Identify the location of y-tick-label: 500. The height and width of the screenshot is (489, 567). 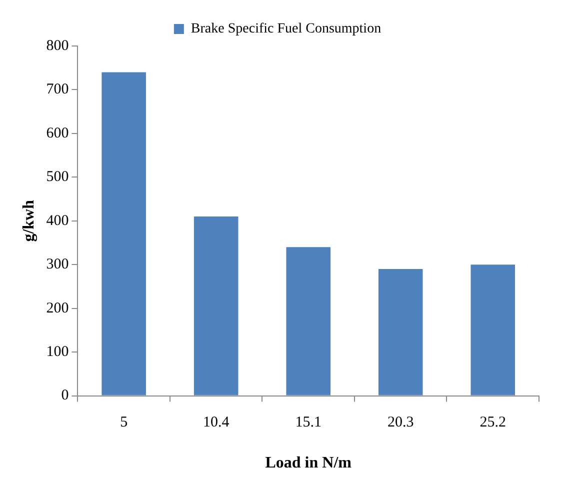
(57, 177).